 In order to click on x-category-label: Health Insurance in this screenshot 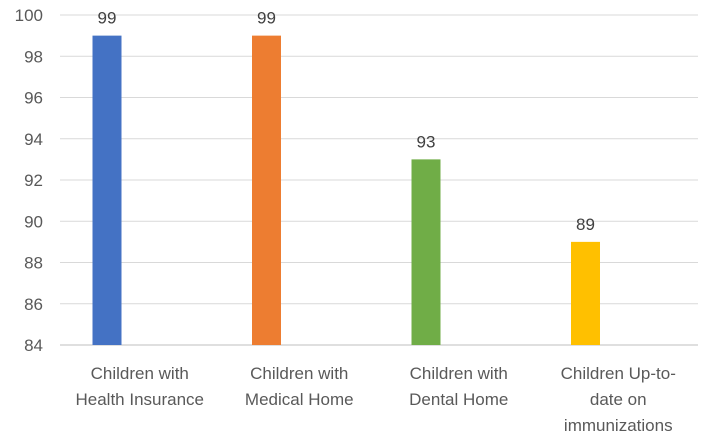, I will do `click(139, 399)`.